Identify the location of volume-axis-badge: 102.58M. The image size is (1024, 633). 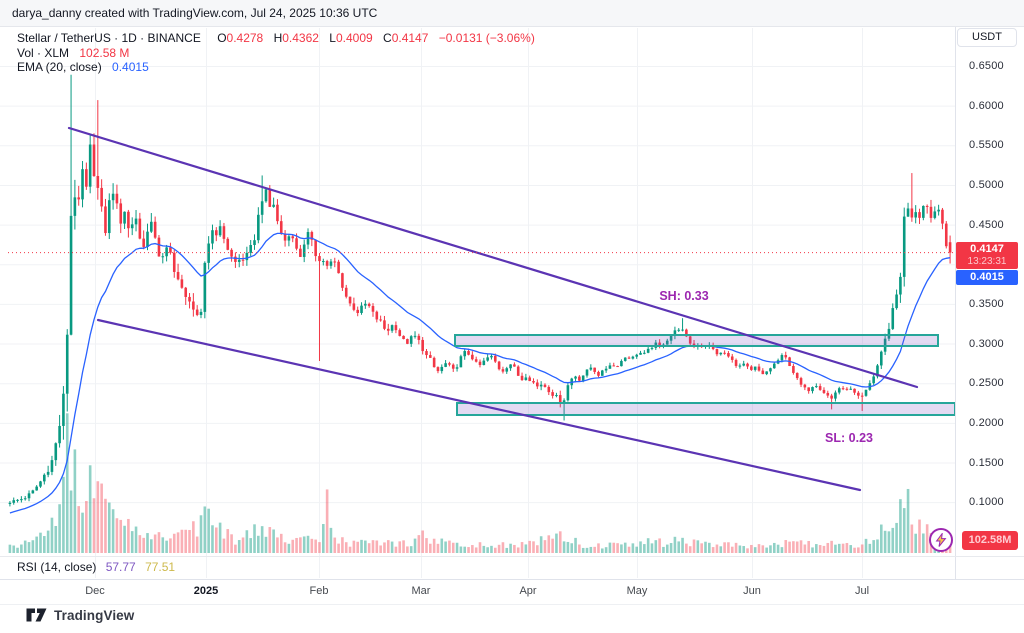
(990, 540).